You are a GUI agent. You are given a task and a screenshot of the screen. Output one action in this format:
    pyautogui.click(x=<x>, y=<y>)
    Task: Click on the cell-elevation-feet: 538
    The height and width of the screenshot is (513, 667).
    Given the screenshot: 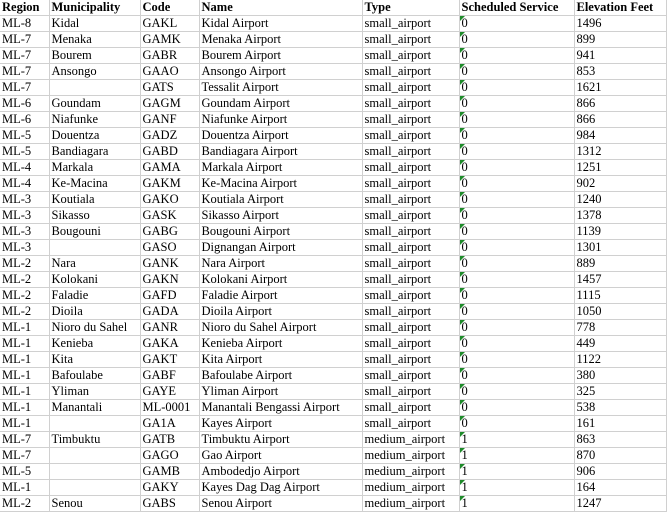 What is the action you would take?
    pyautogui.click(x=620, y=407)
    